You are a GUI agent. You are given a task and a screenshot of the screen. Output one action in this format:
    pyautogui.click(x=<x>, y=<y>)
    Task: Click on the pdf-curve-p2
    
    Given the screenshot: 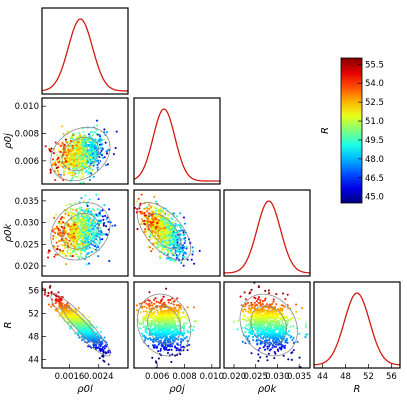 What is the action you would take?
    pyautogui.click(x=176, y=145)
    